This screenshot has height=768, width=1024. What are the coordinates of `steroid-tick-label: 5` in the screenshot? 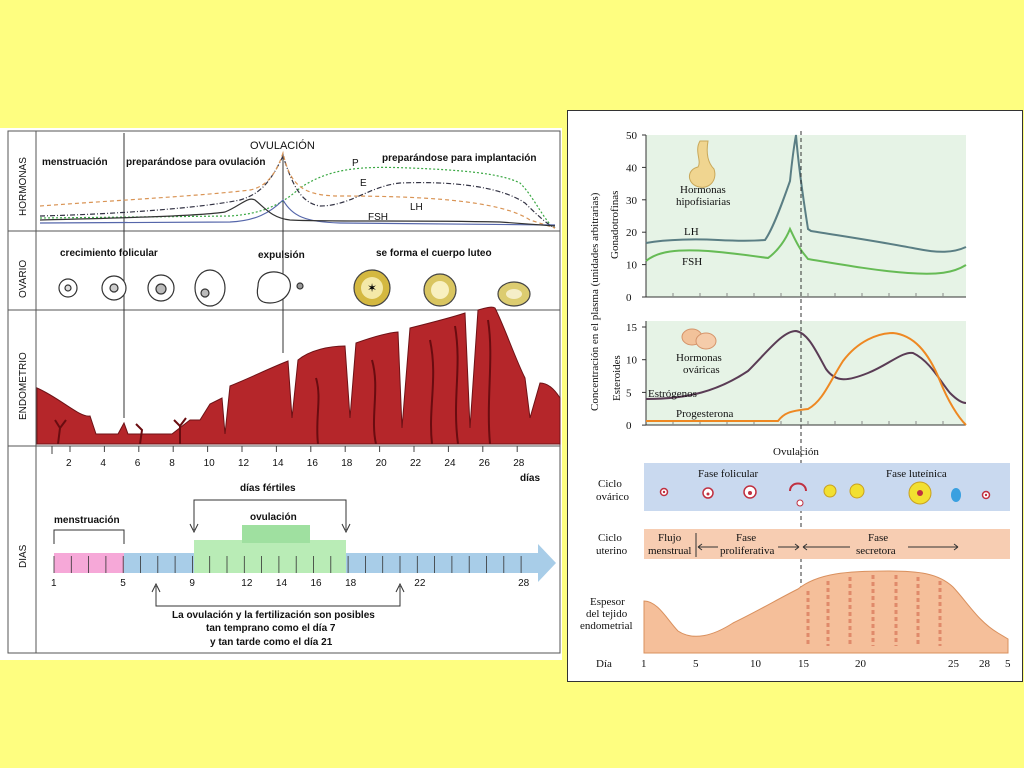 It's located at (629, 393).